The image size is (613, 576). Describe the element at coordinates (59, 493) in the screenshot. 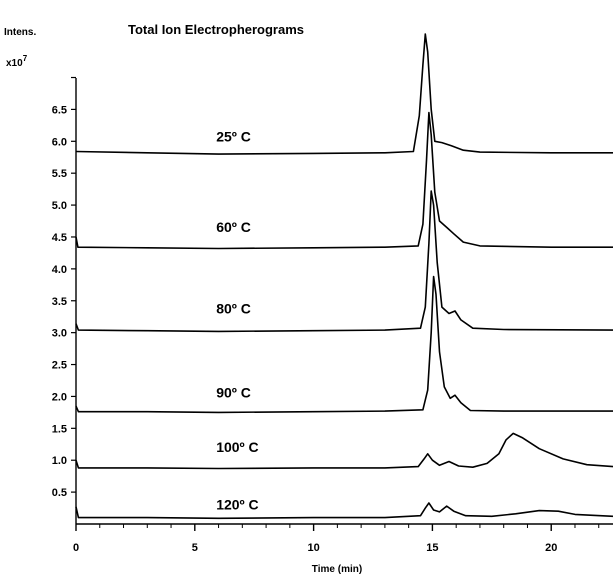

I see `y-tick-label: 0.5` at that location.